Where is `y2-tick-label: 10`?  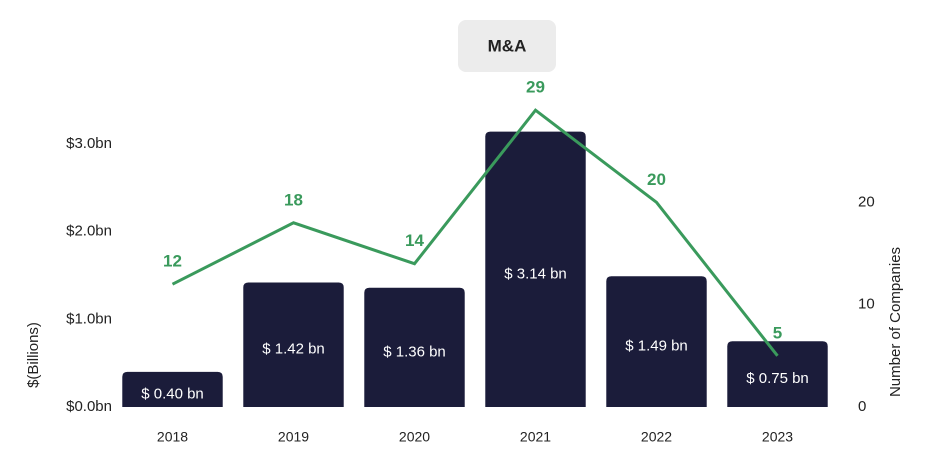 y2-tick-label: 10 is located at coordinates (866, 304).